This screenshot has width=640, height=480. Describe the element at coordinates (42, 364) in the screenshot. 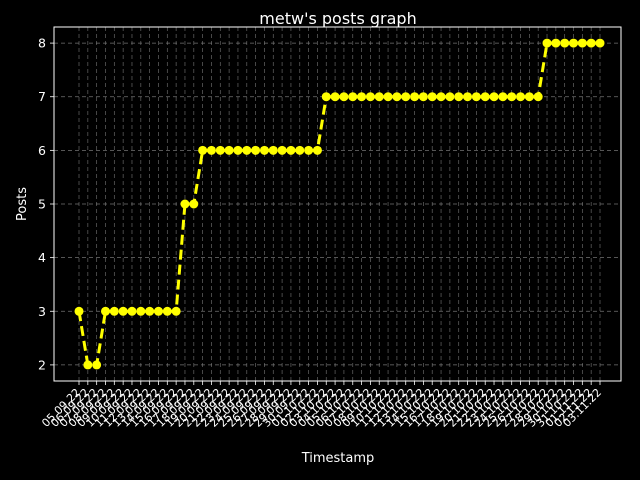

I see `y-tick-label: 2` at that location.